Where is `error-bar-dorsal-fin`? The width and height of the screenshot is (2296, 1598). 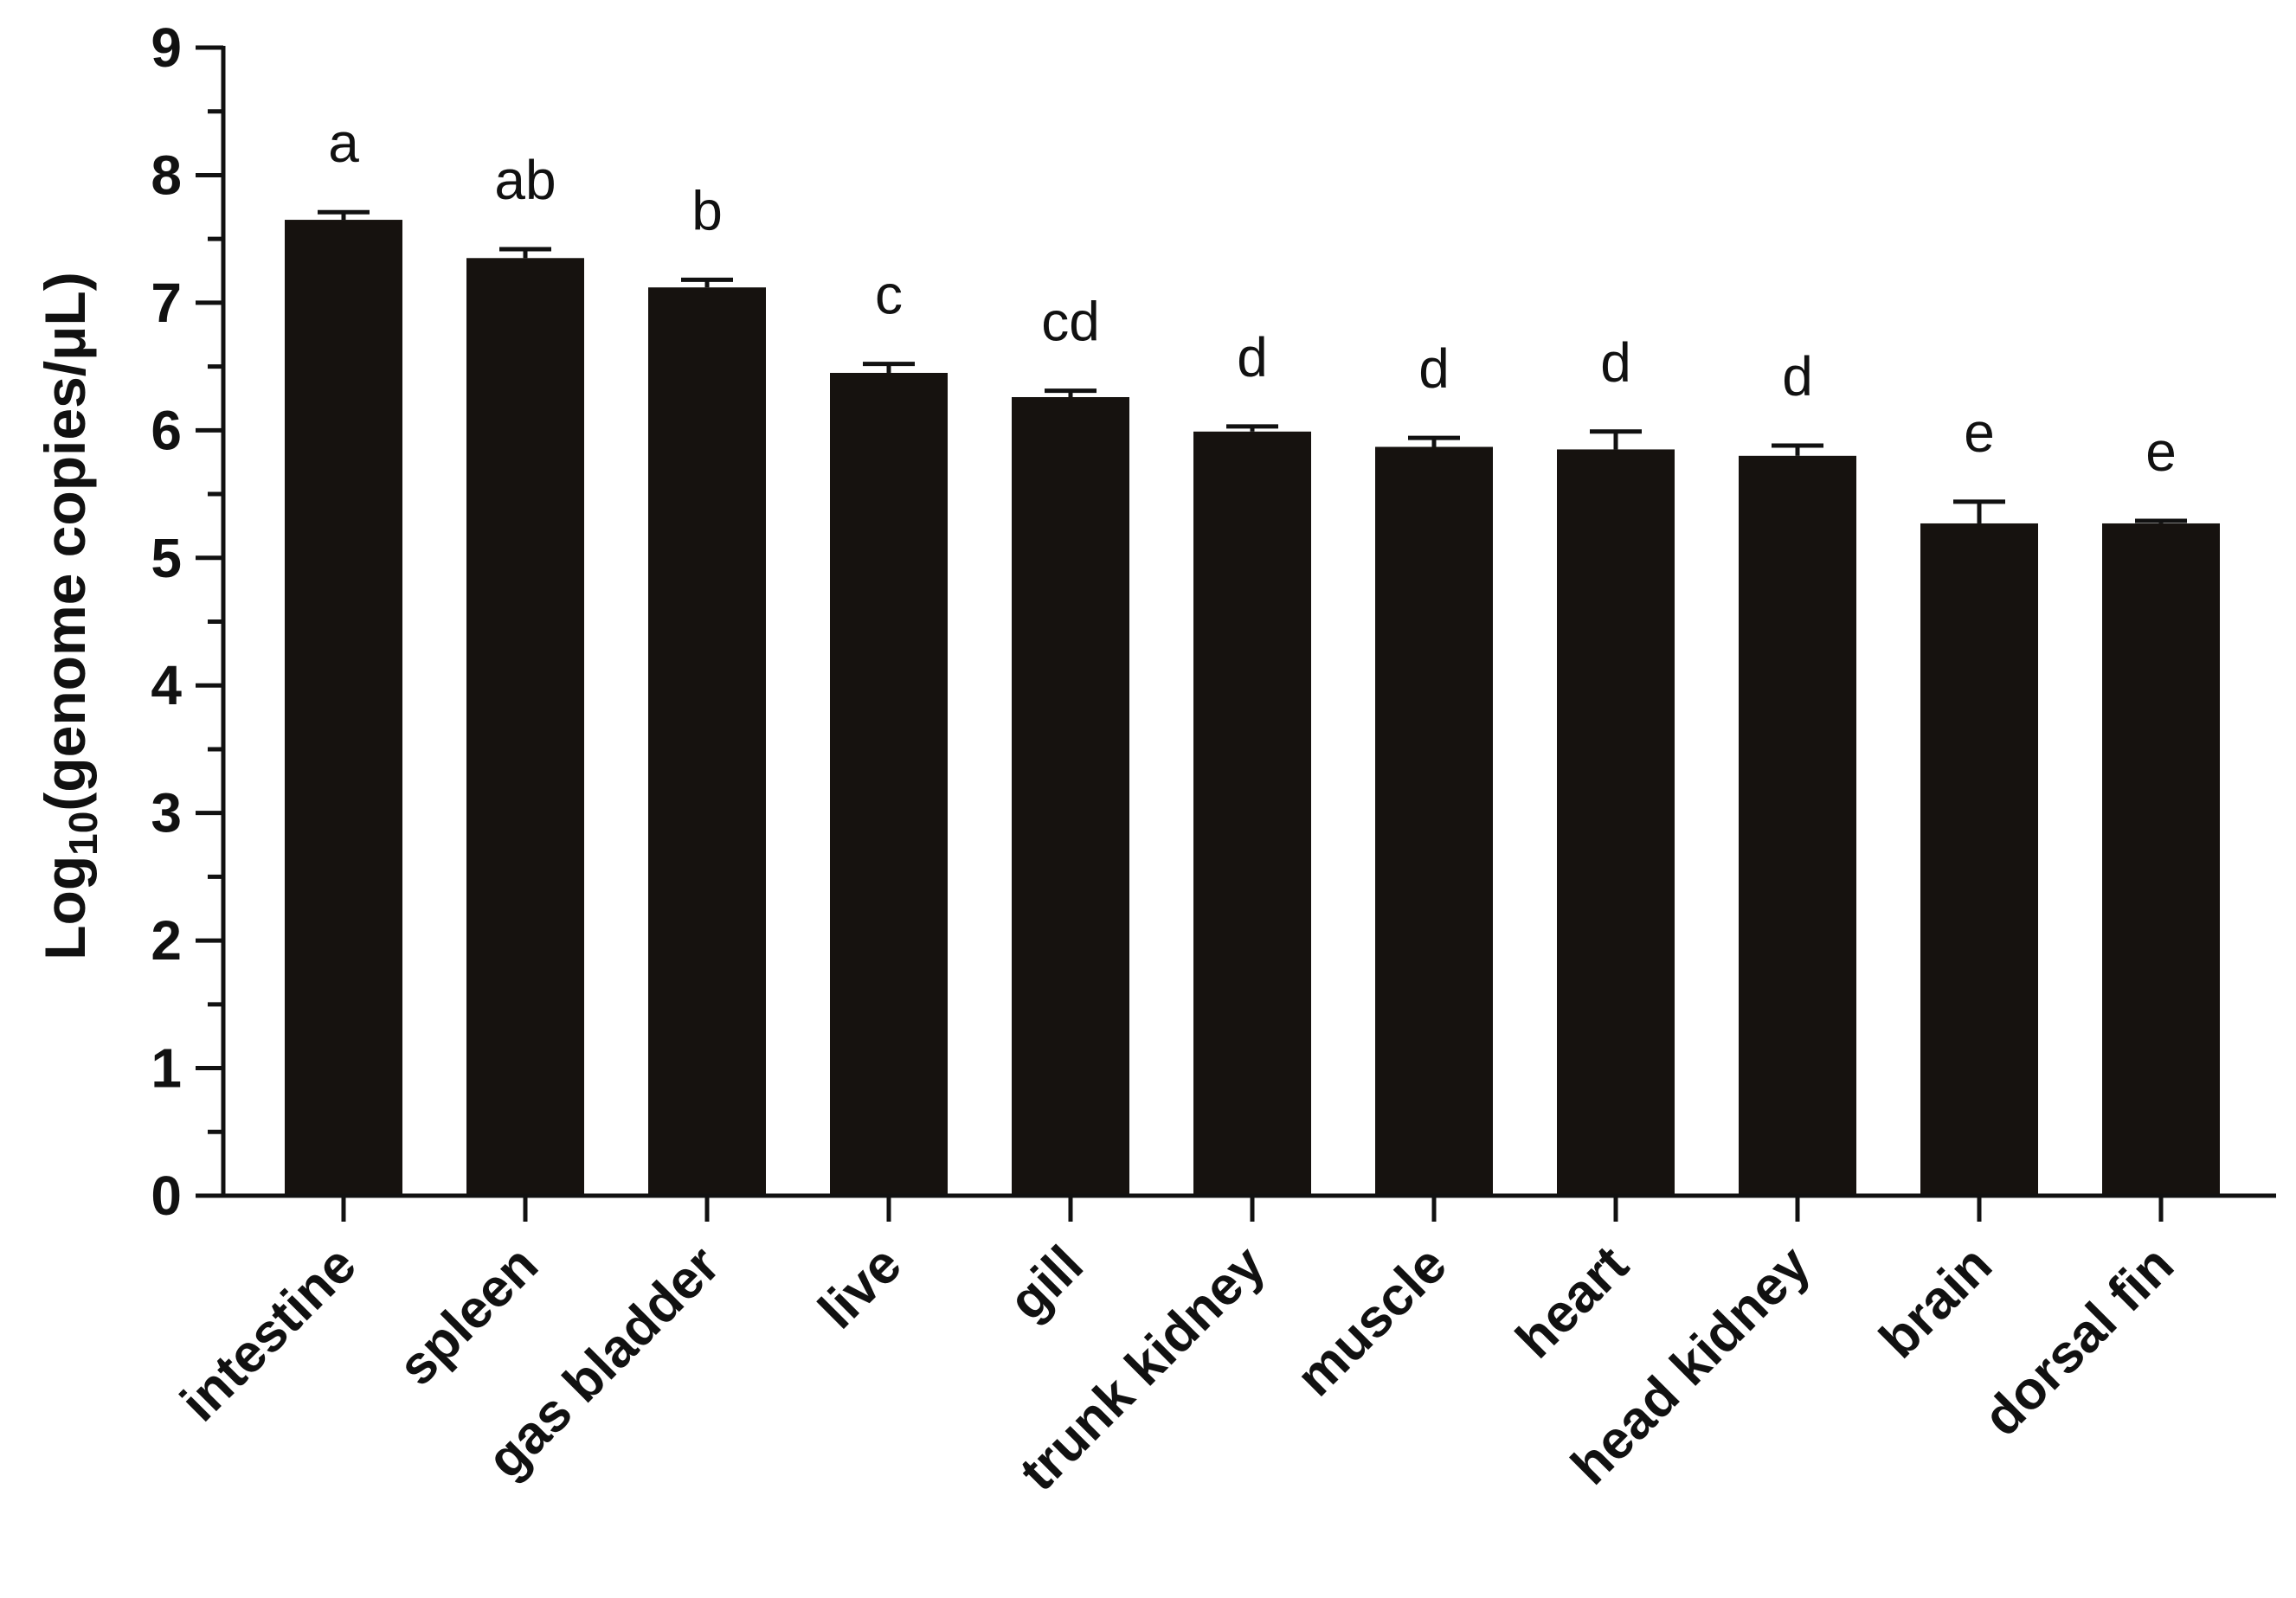
error-bar-dorsal-fin is located at coordinates (2161, 520).